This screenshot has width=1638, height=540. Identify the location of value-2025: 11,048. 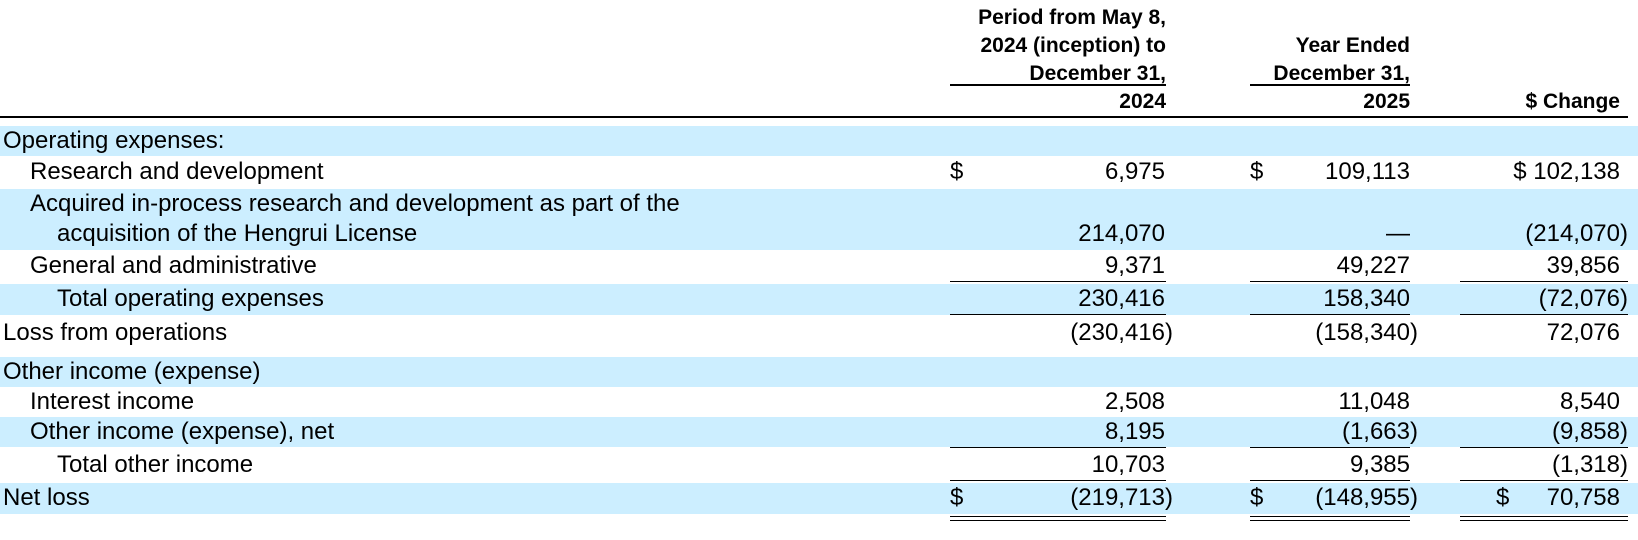
(1374, 401).